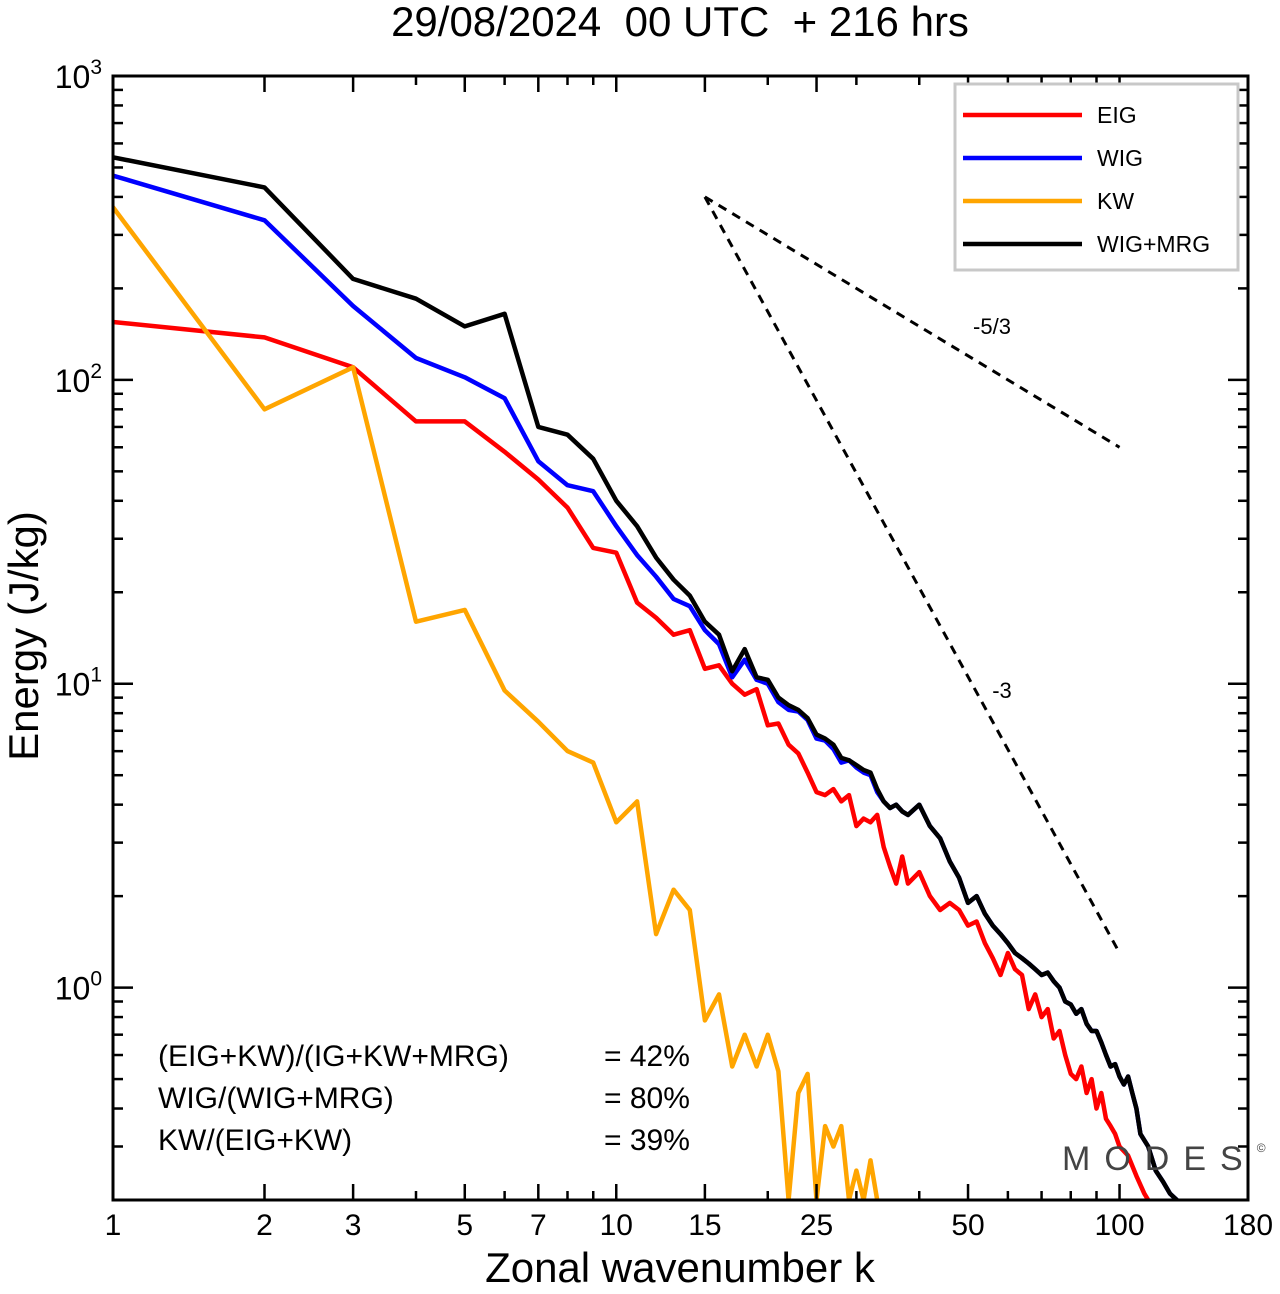 Image resolution: width=1280 pixels, height=1294 pixels. What do you see at coordinates (464, 1225) in the screenshot?
I see `x-tick-label: 5` at bounding box center [464, 1225].